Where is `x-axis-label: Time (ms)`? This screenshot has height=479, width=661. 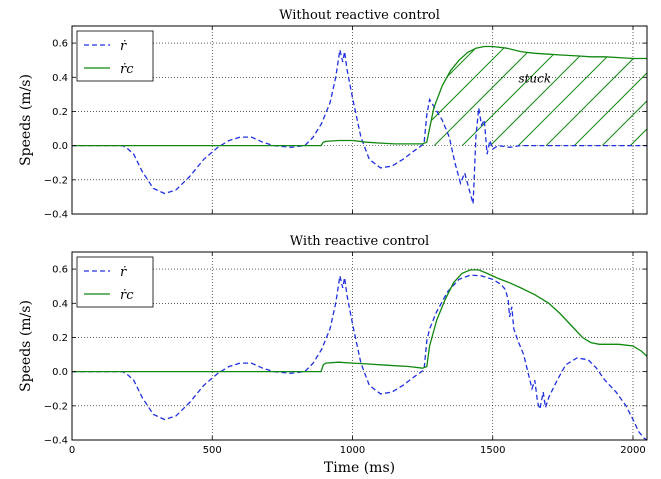
x-axis-label: Time (ms) is located at coordinates (359, 468).